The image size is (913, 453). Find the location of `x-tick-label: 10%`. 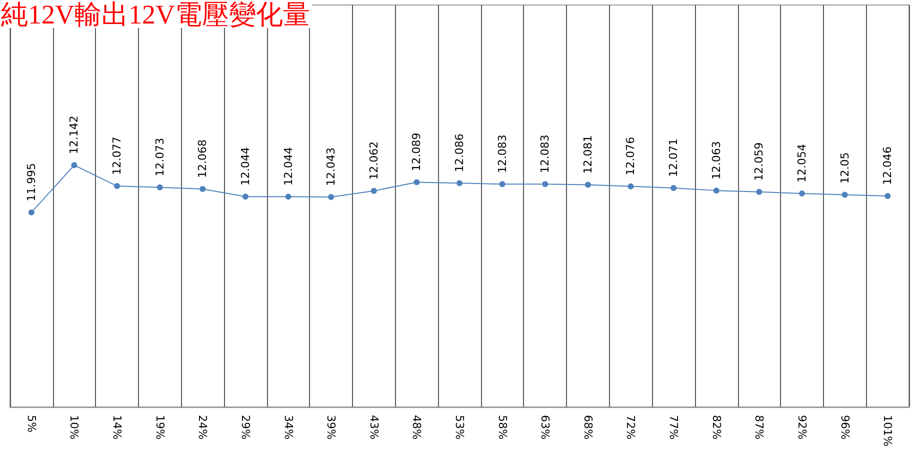

x-tick-label: 10% is located at coordinates (74, 427).